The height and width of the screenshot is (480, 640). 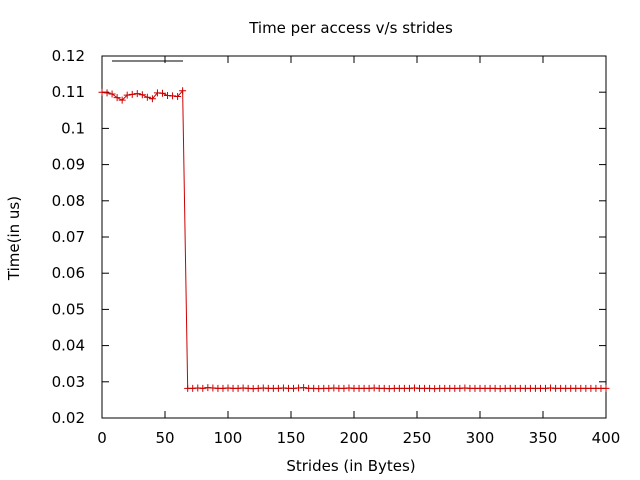 What do you see at coordinates (228, 438) in the screenshot?
I see `x-tick-label-2: 100` at bounding box center [228, 438].